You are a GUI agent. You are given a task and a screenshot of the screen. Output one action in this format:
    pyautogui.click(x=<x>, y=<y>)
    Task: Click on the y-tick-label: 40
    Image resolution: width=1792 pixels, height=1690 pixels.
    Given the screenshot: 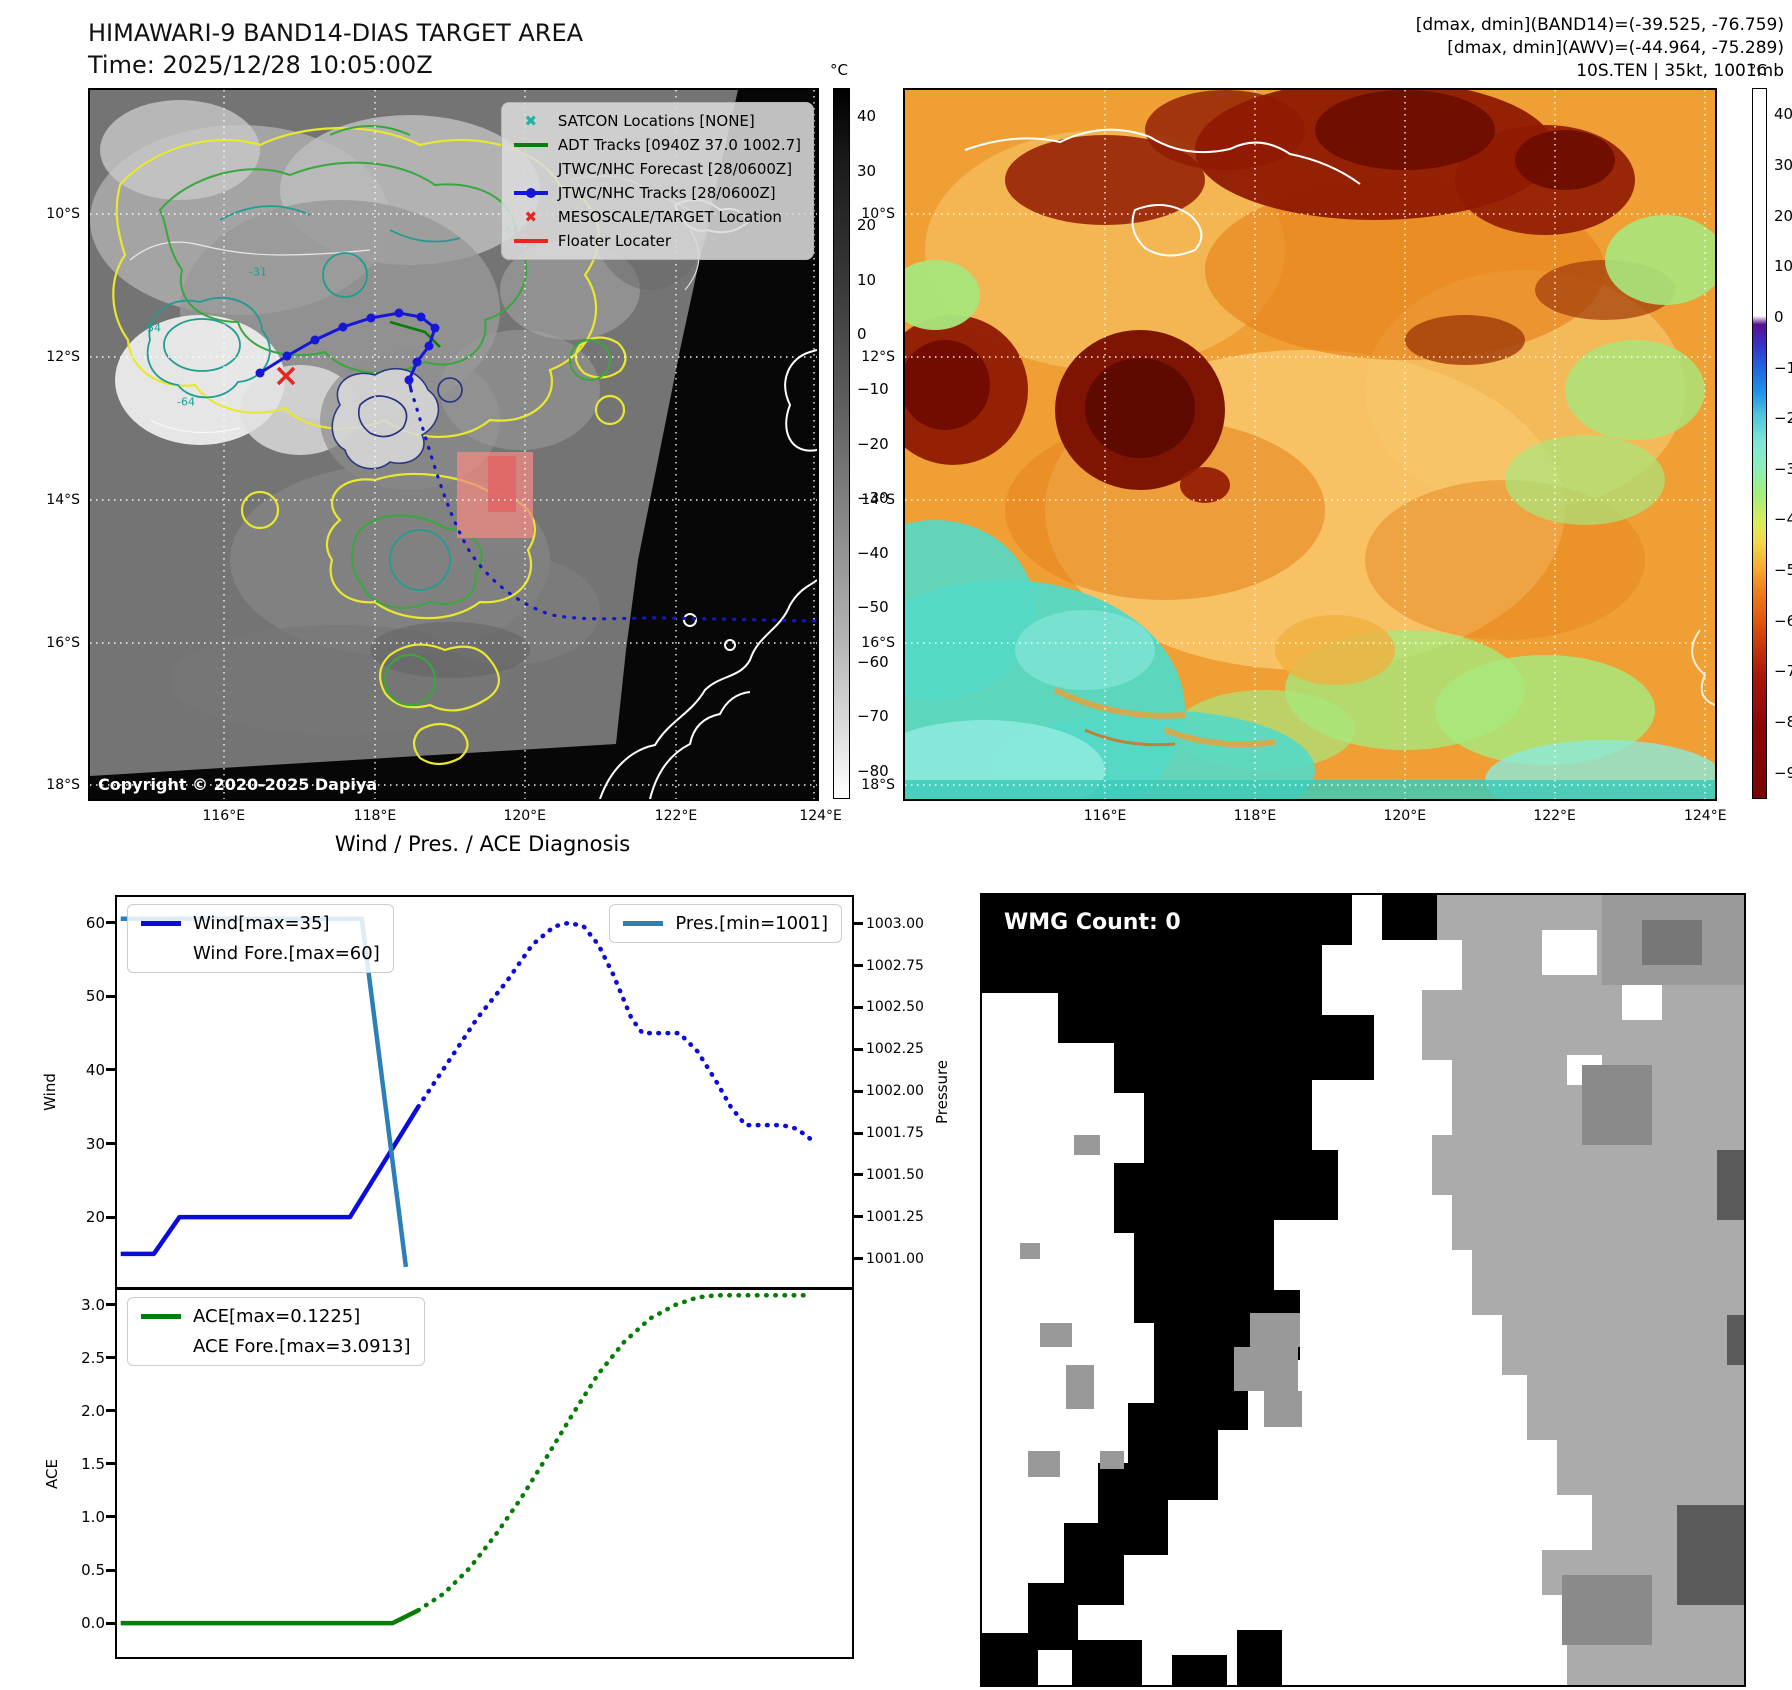 What is the action you would take?
    pyautogui.click(x=95, y=1069)
    